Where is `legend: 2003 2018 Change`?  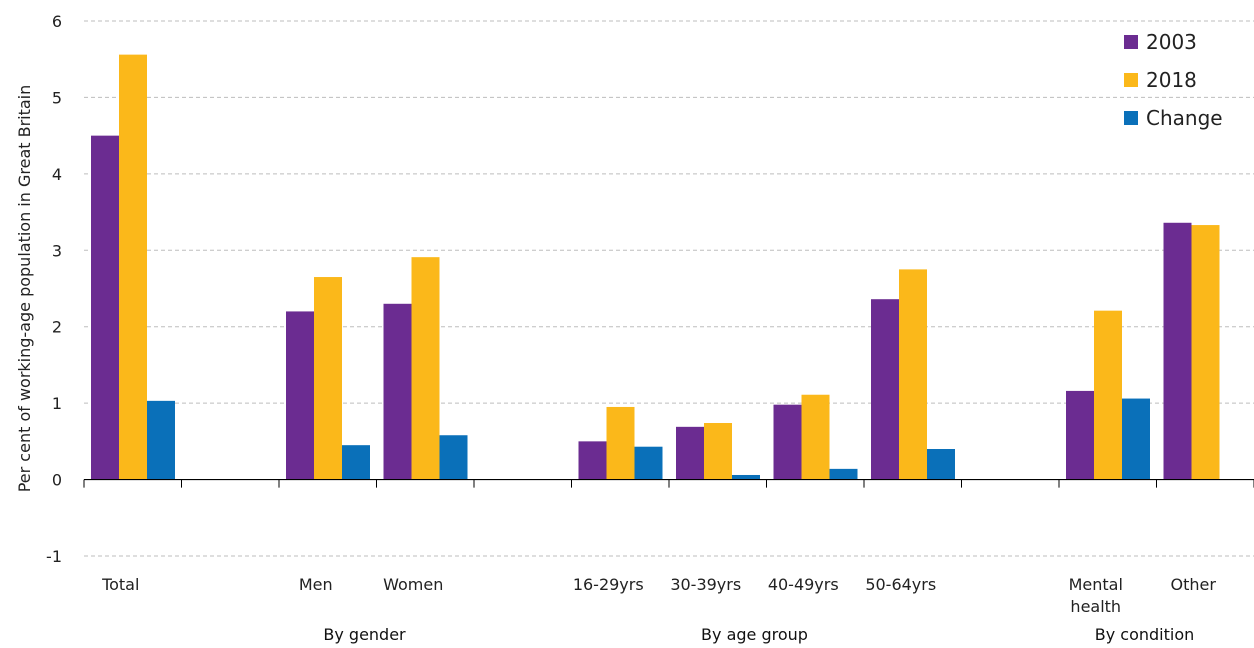
legend: 2003 2018 Change is located at coordinates (1173, 80).